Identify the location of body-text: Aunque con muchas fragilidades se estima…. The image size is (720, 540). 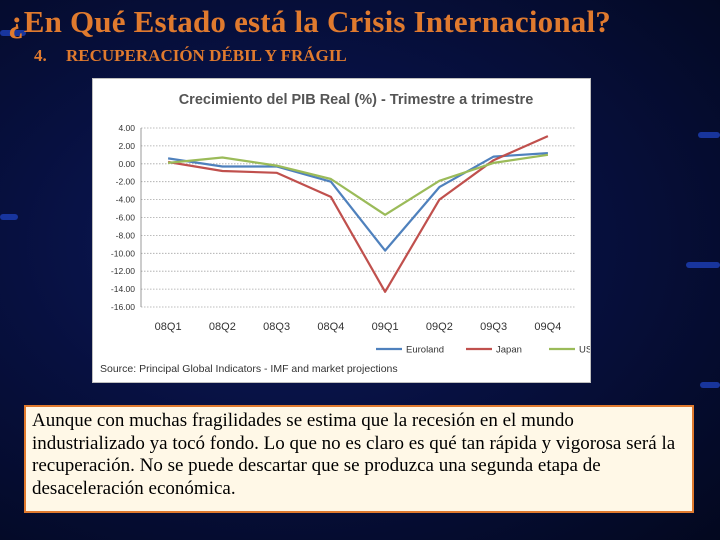
(354, 454).